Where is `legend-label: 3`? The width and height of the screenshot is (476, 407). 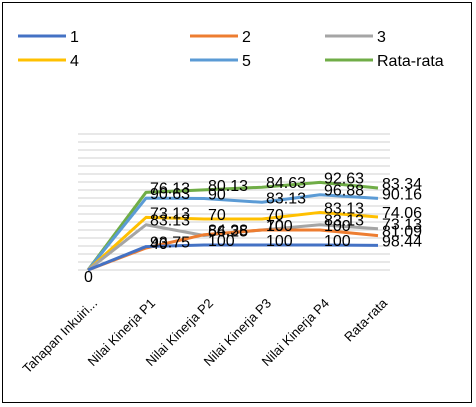
legend-label: 3 is located at coordinates (381, 37).